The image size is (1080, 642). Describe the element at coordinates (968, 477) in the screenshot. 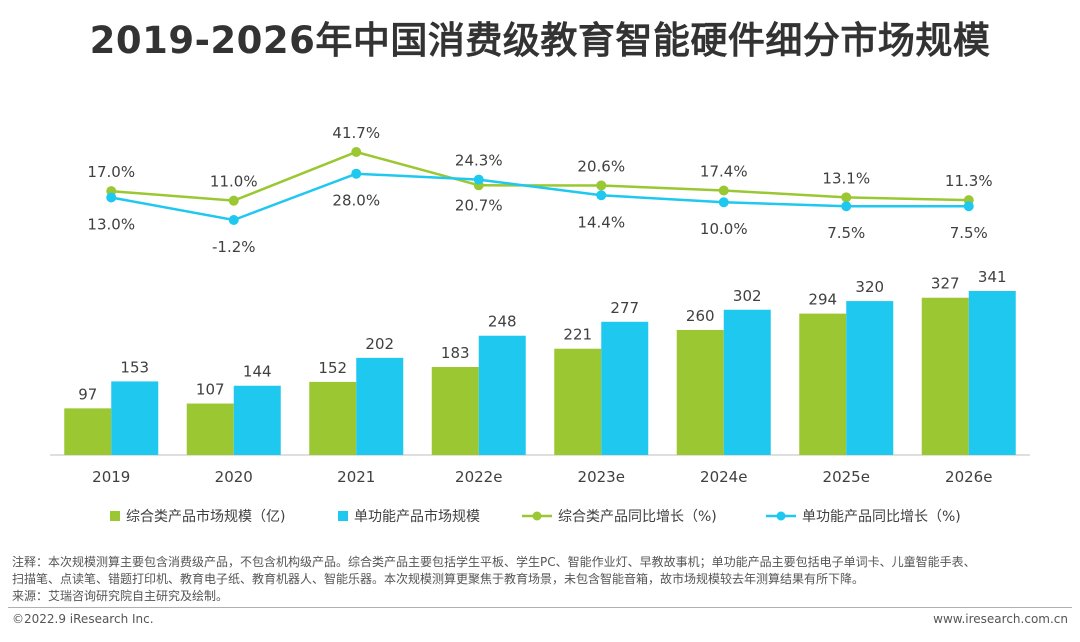

I see `x-tick-label-2026e: 2026e` at that location.